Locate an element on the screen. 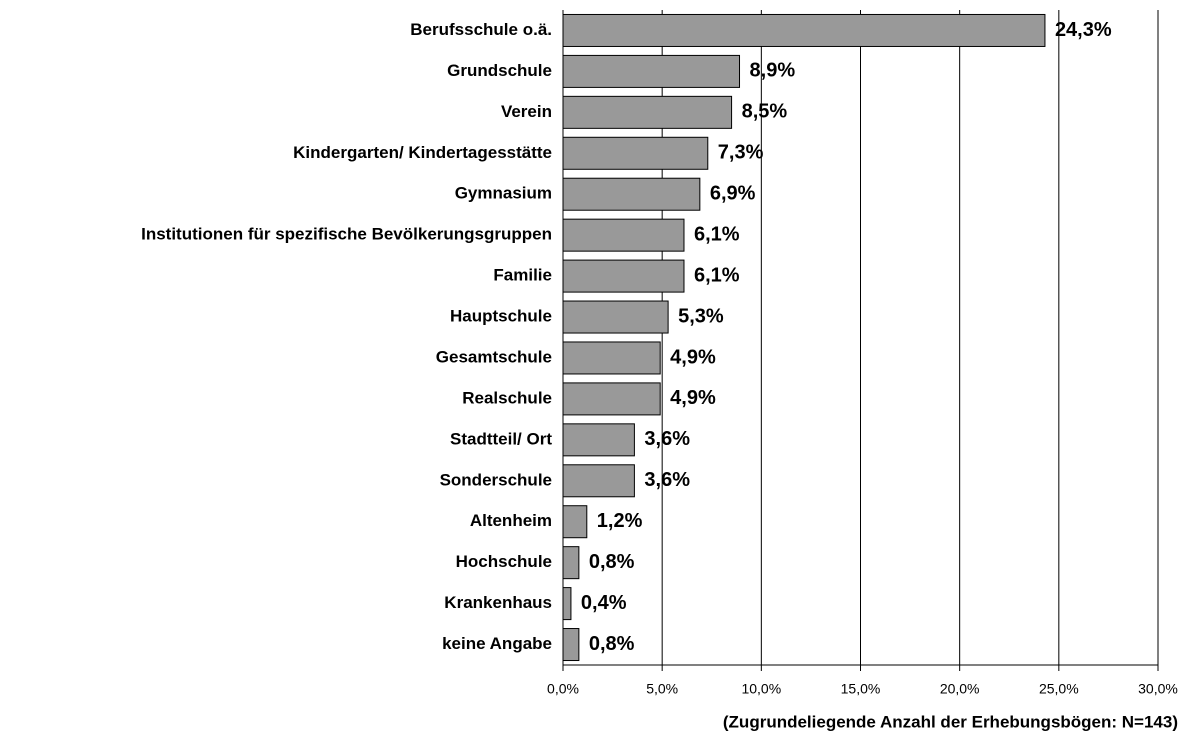 This screenshot has width=1191, height=744. x-tick-label: 30,0% is located at coordinates (1158, 689).